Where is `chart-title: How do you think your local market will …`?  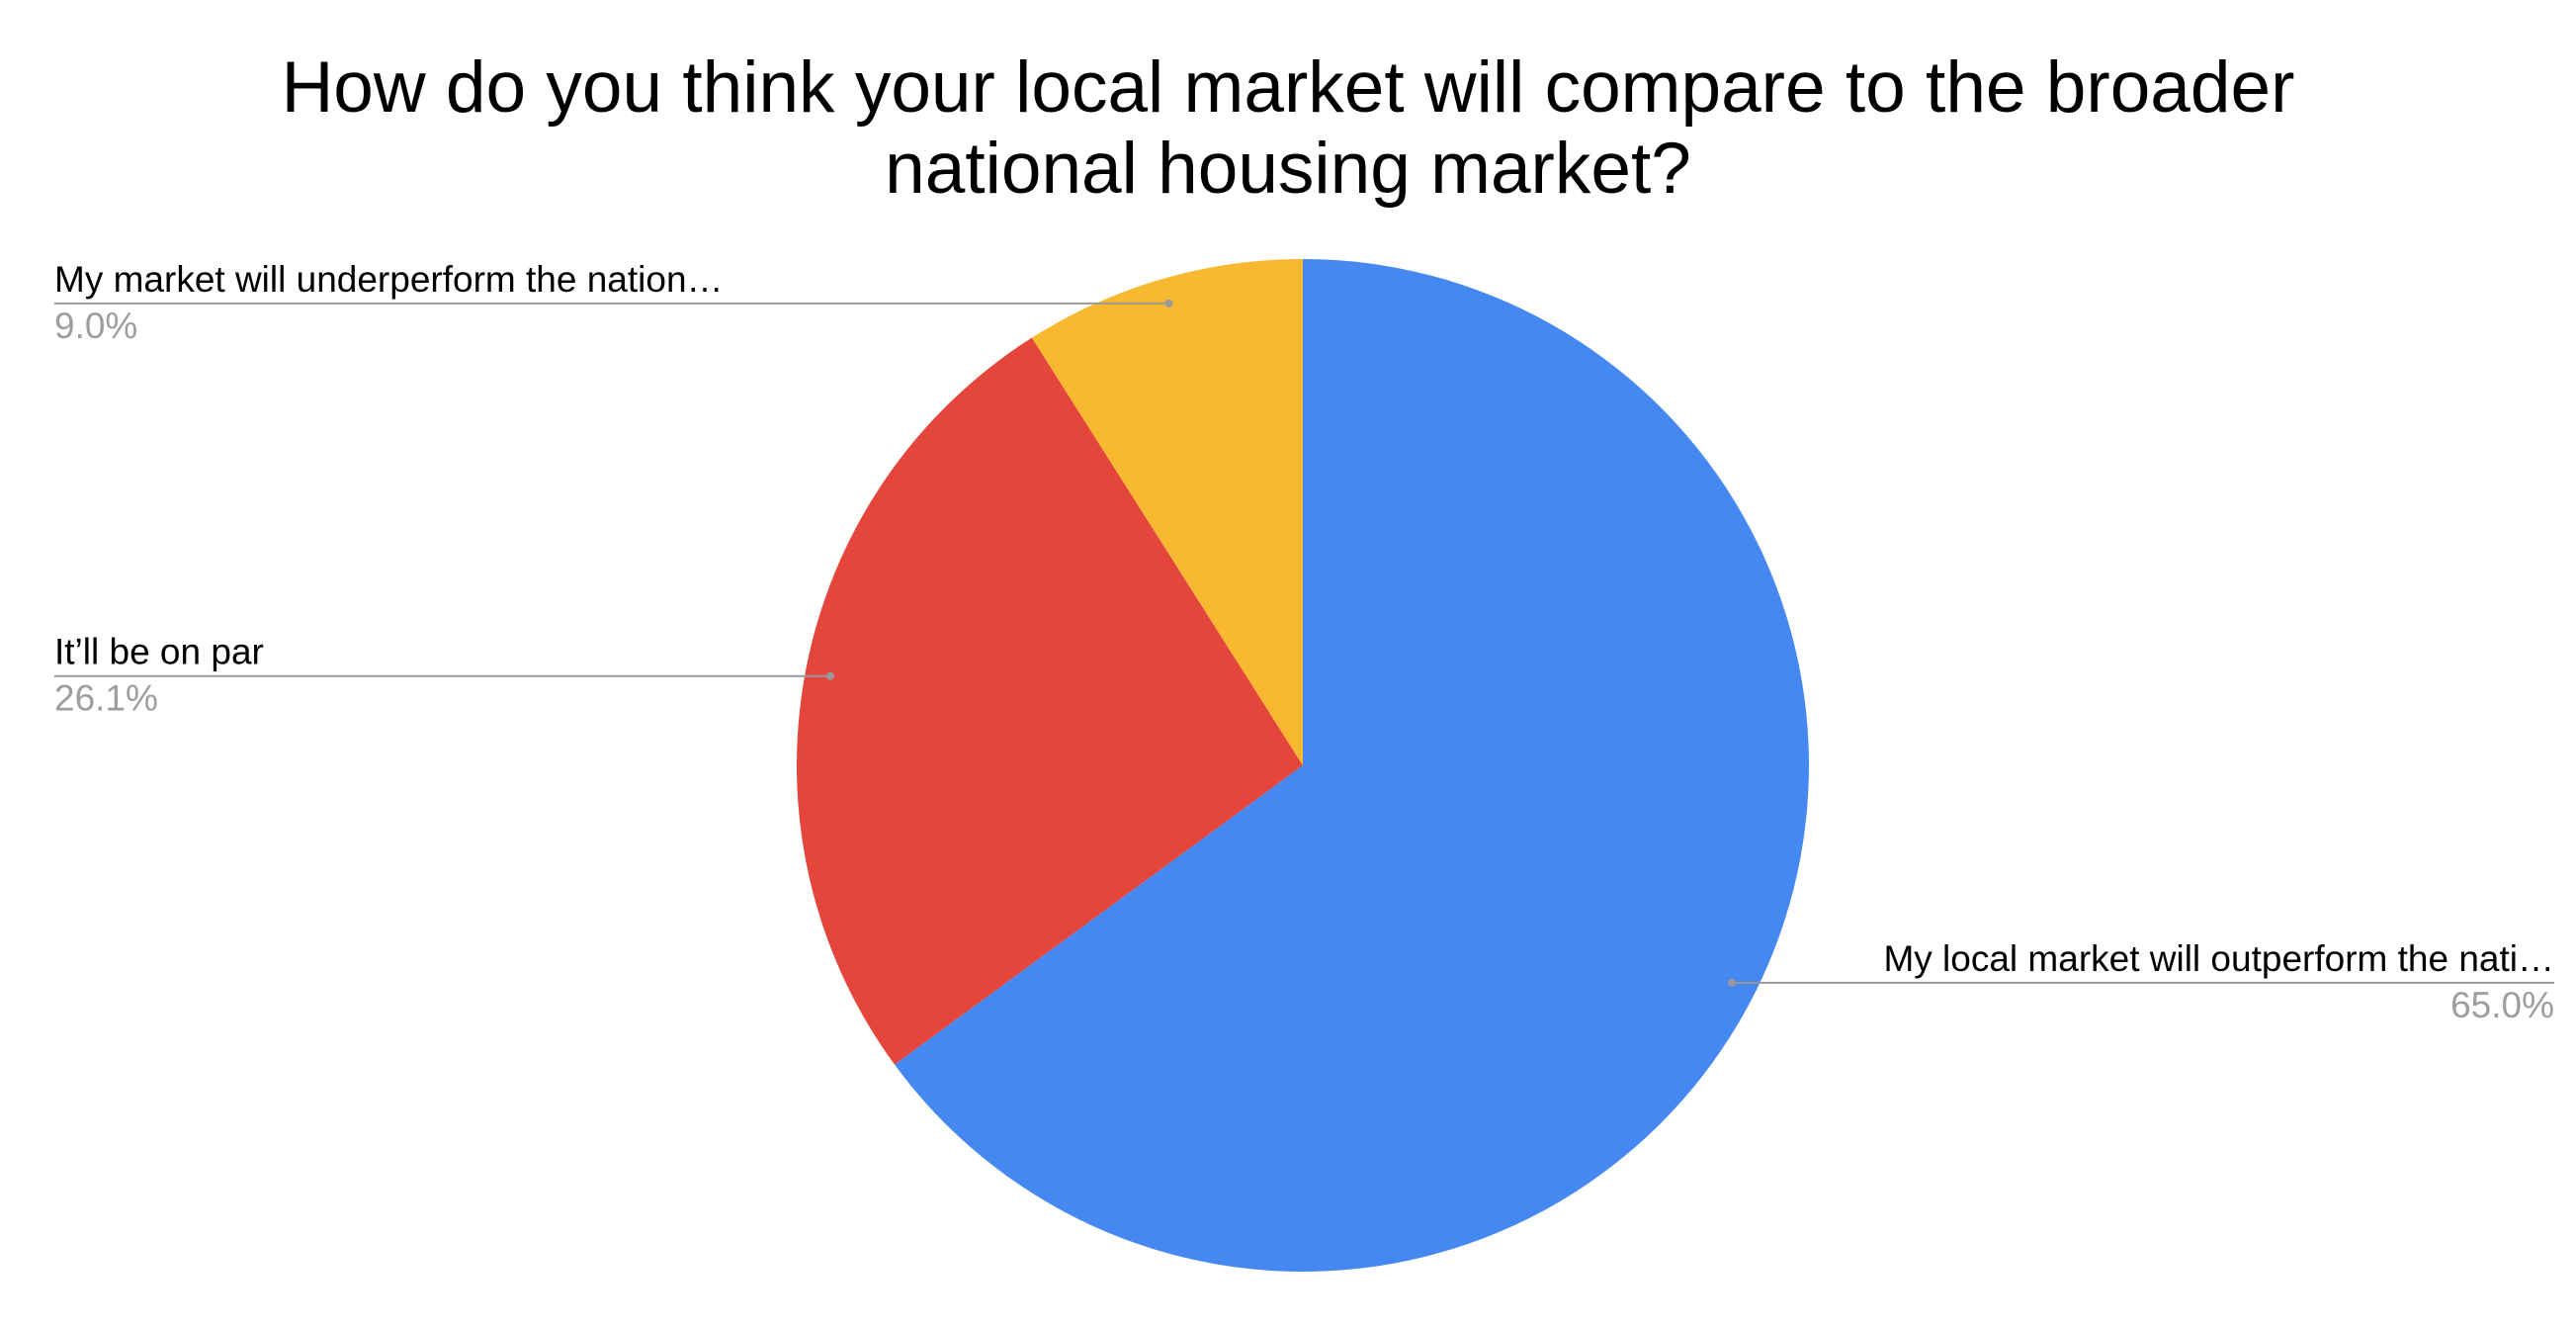
chart-title: How do you think your local market will … is located at coordinates (1288, 128).